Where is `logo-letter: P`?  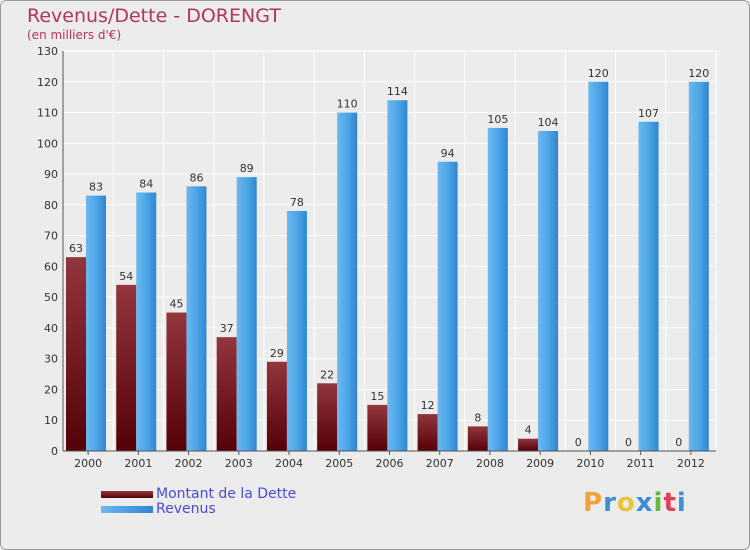
logo-letter: P is located at coordinates (593, 503).